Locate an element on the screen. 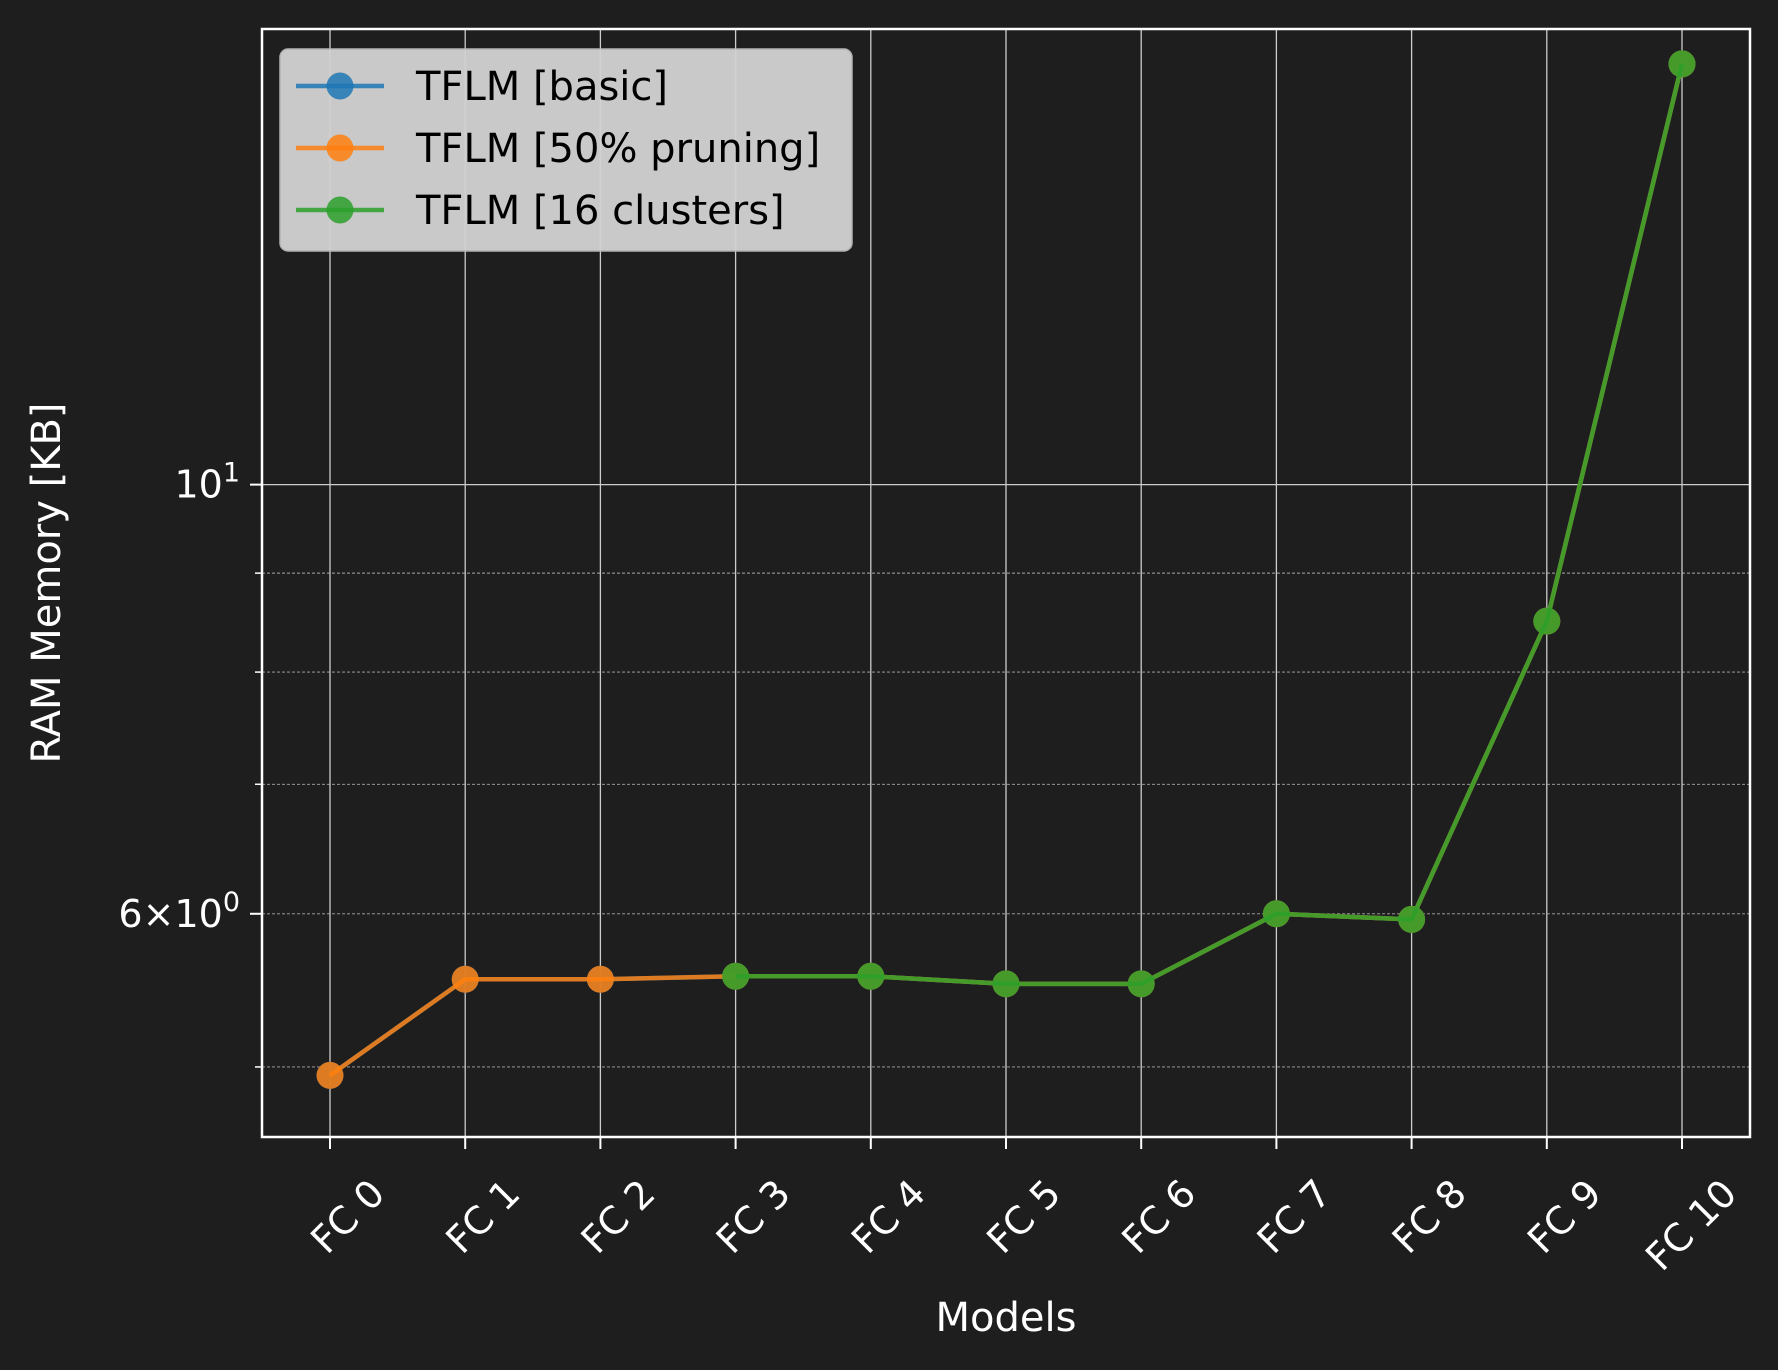 The height and width of the screenshot is (1370, 1778). x-tick-label: FC 1 is located at coordinates (482, 1216).